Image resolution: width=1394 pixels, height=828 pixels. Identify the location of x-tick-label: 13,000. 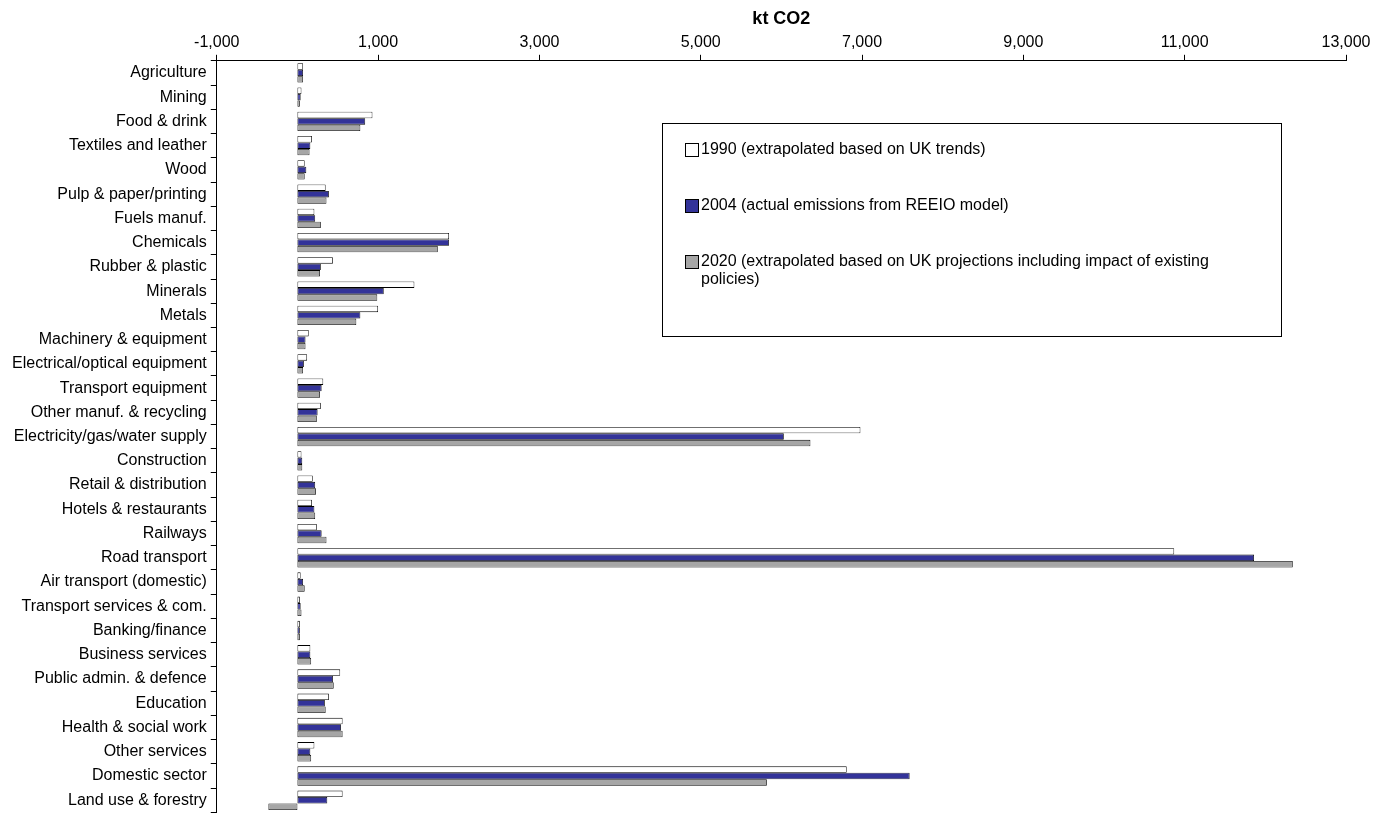
(1346, 41).